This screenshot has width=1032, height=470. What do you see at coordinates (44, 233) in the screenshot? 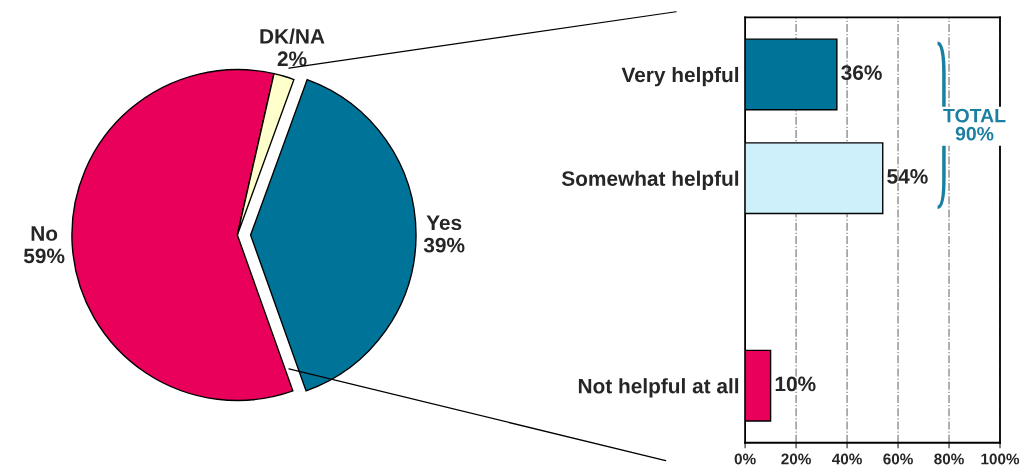
I see `slice-label: No` at bounding box center [44, 233].